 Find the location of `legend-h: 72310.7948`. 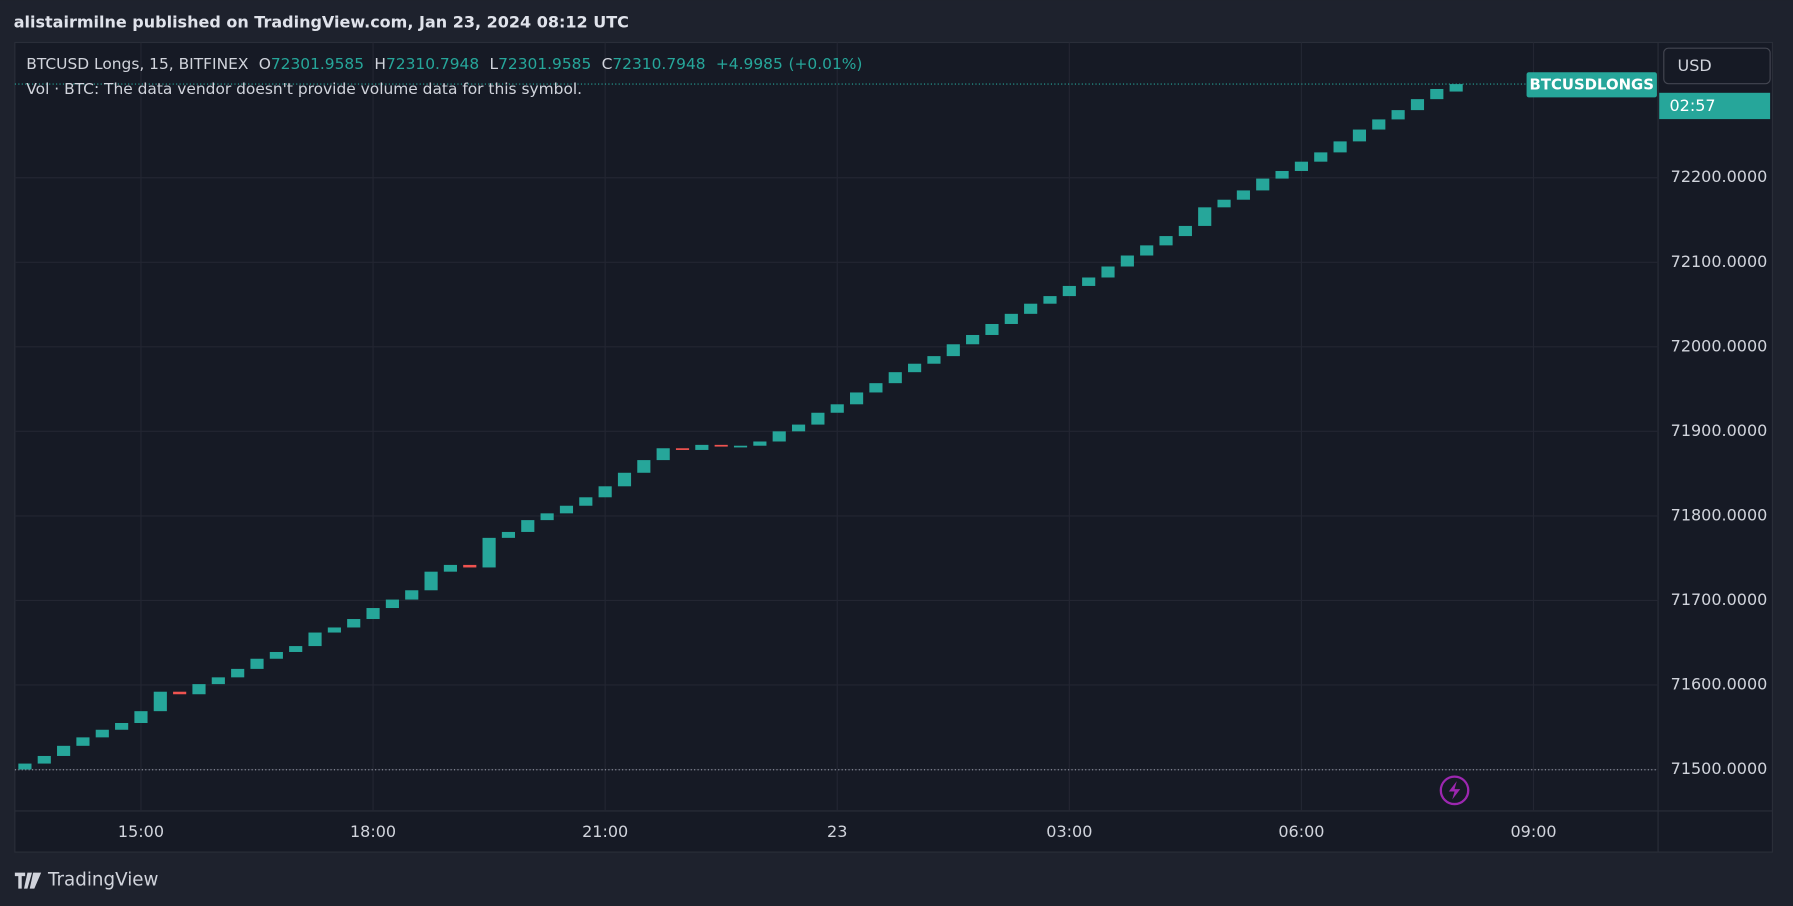

legend-h: 72310.7948 is located at coordinates (432, 64).